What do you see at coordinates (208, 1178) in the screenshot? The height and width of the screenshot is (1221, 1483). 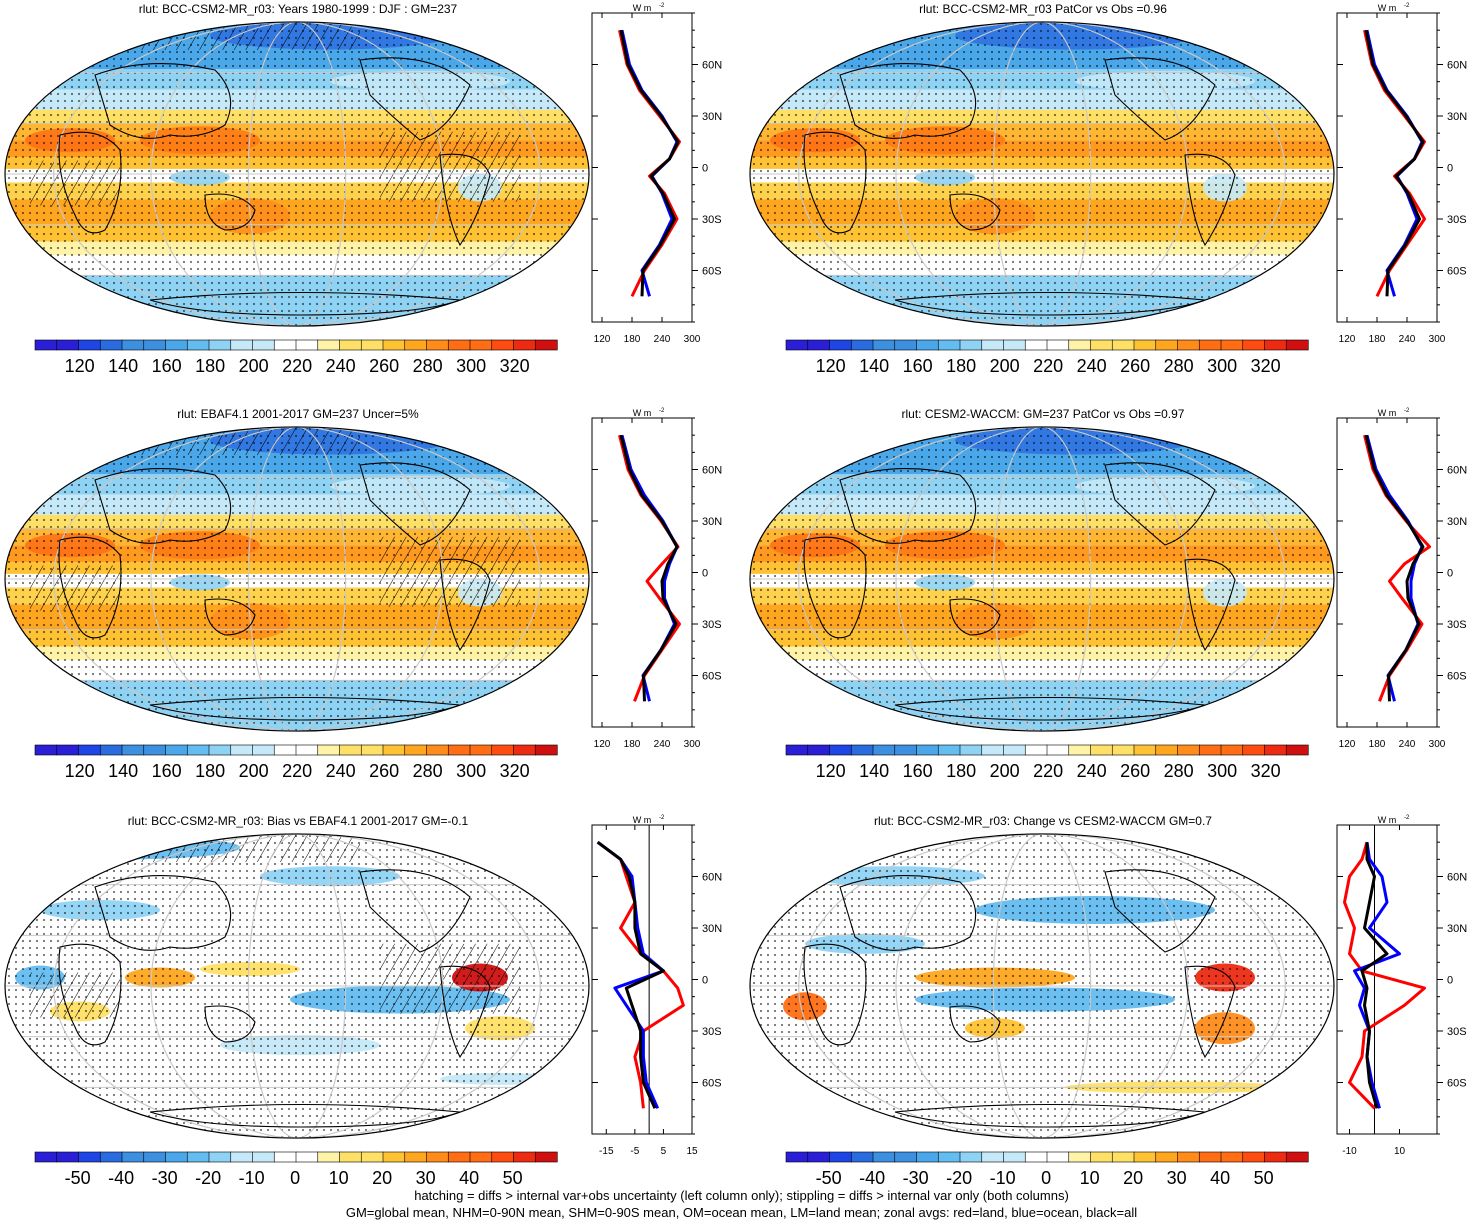 I see `colorbar-tick-label: -20` at bounding box center [208, 1178].